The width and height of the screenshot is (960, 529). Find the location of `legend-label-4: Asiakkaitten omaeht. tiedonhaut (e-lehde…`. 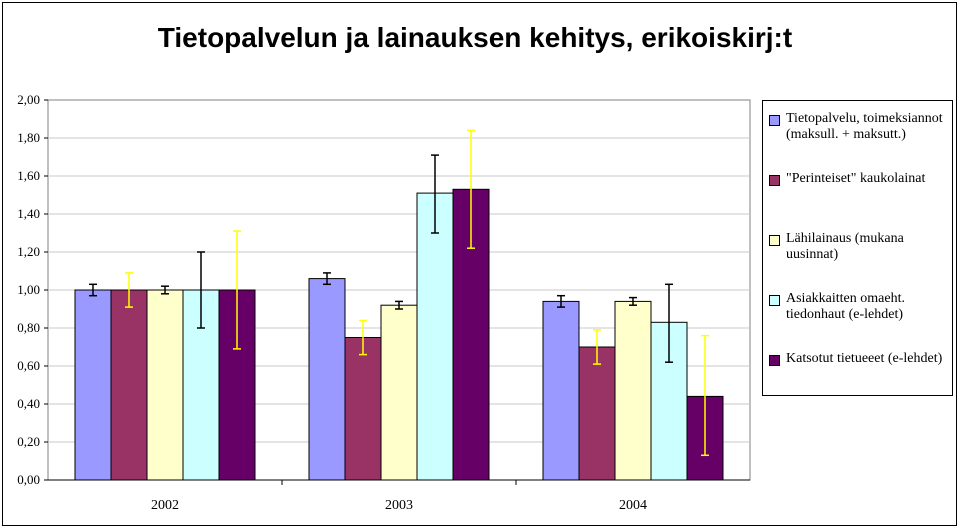

legend-label-4: Asiakkaitten omaeht. tiedonhaut (e-lehde… is located at coordinates (845, 306).